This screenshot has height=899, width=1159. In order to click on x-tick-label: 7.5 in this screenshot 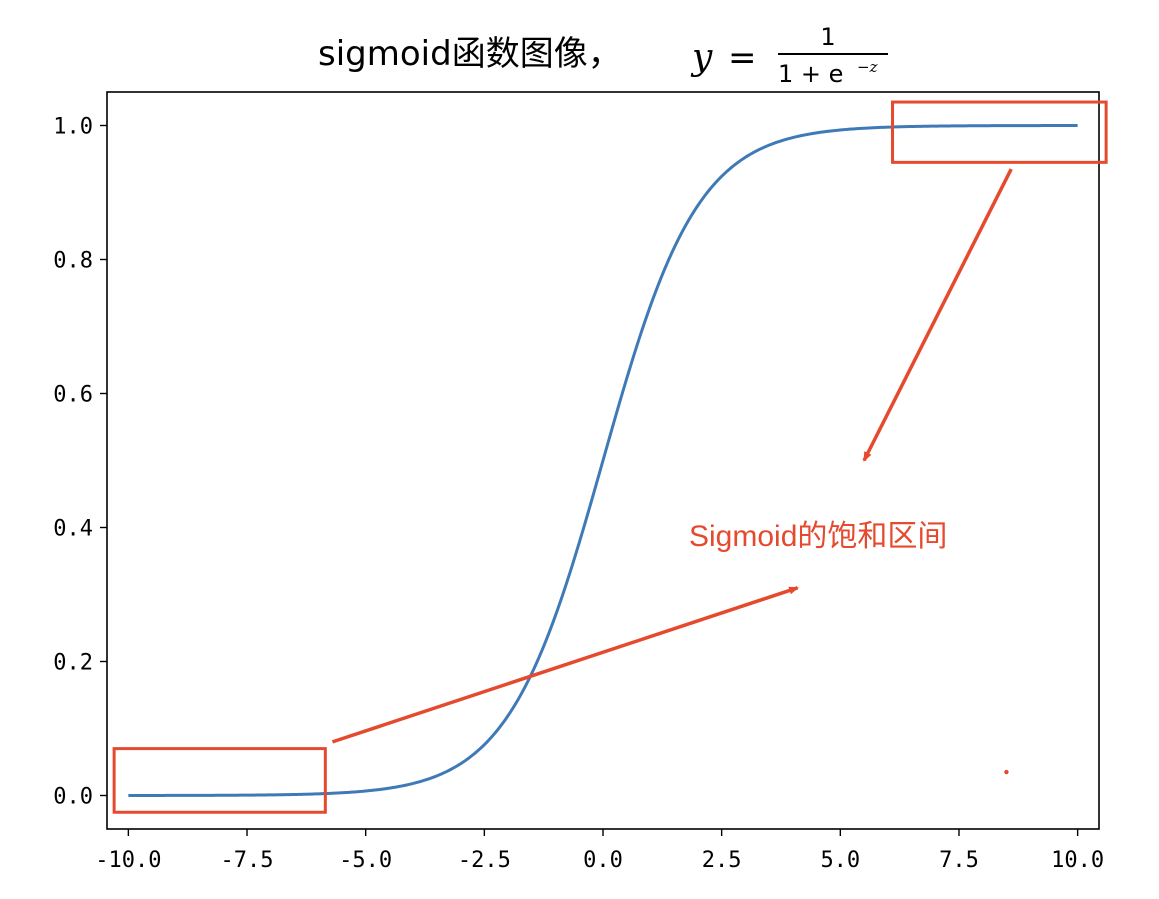, I will do `click(959, 860)`.